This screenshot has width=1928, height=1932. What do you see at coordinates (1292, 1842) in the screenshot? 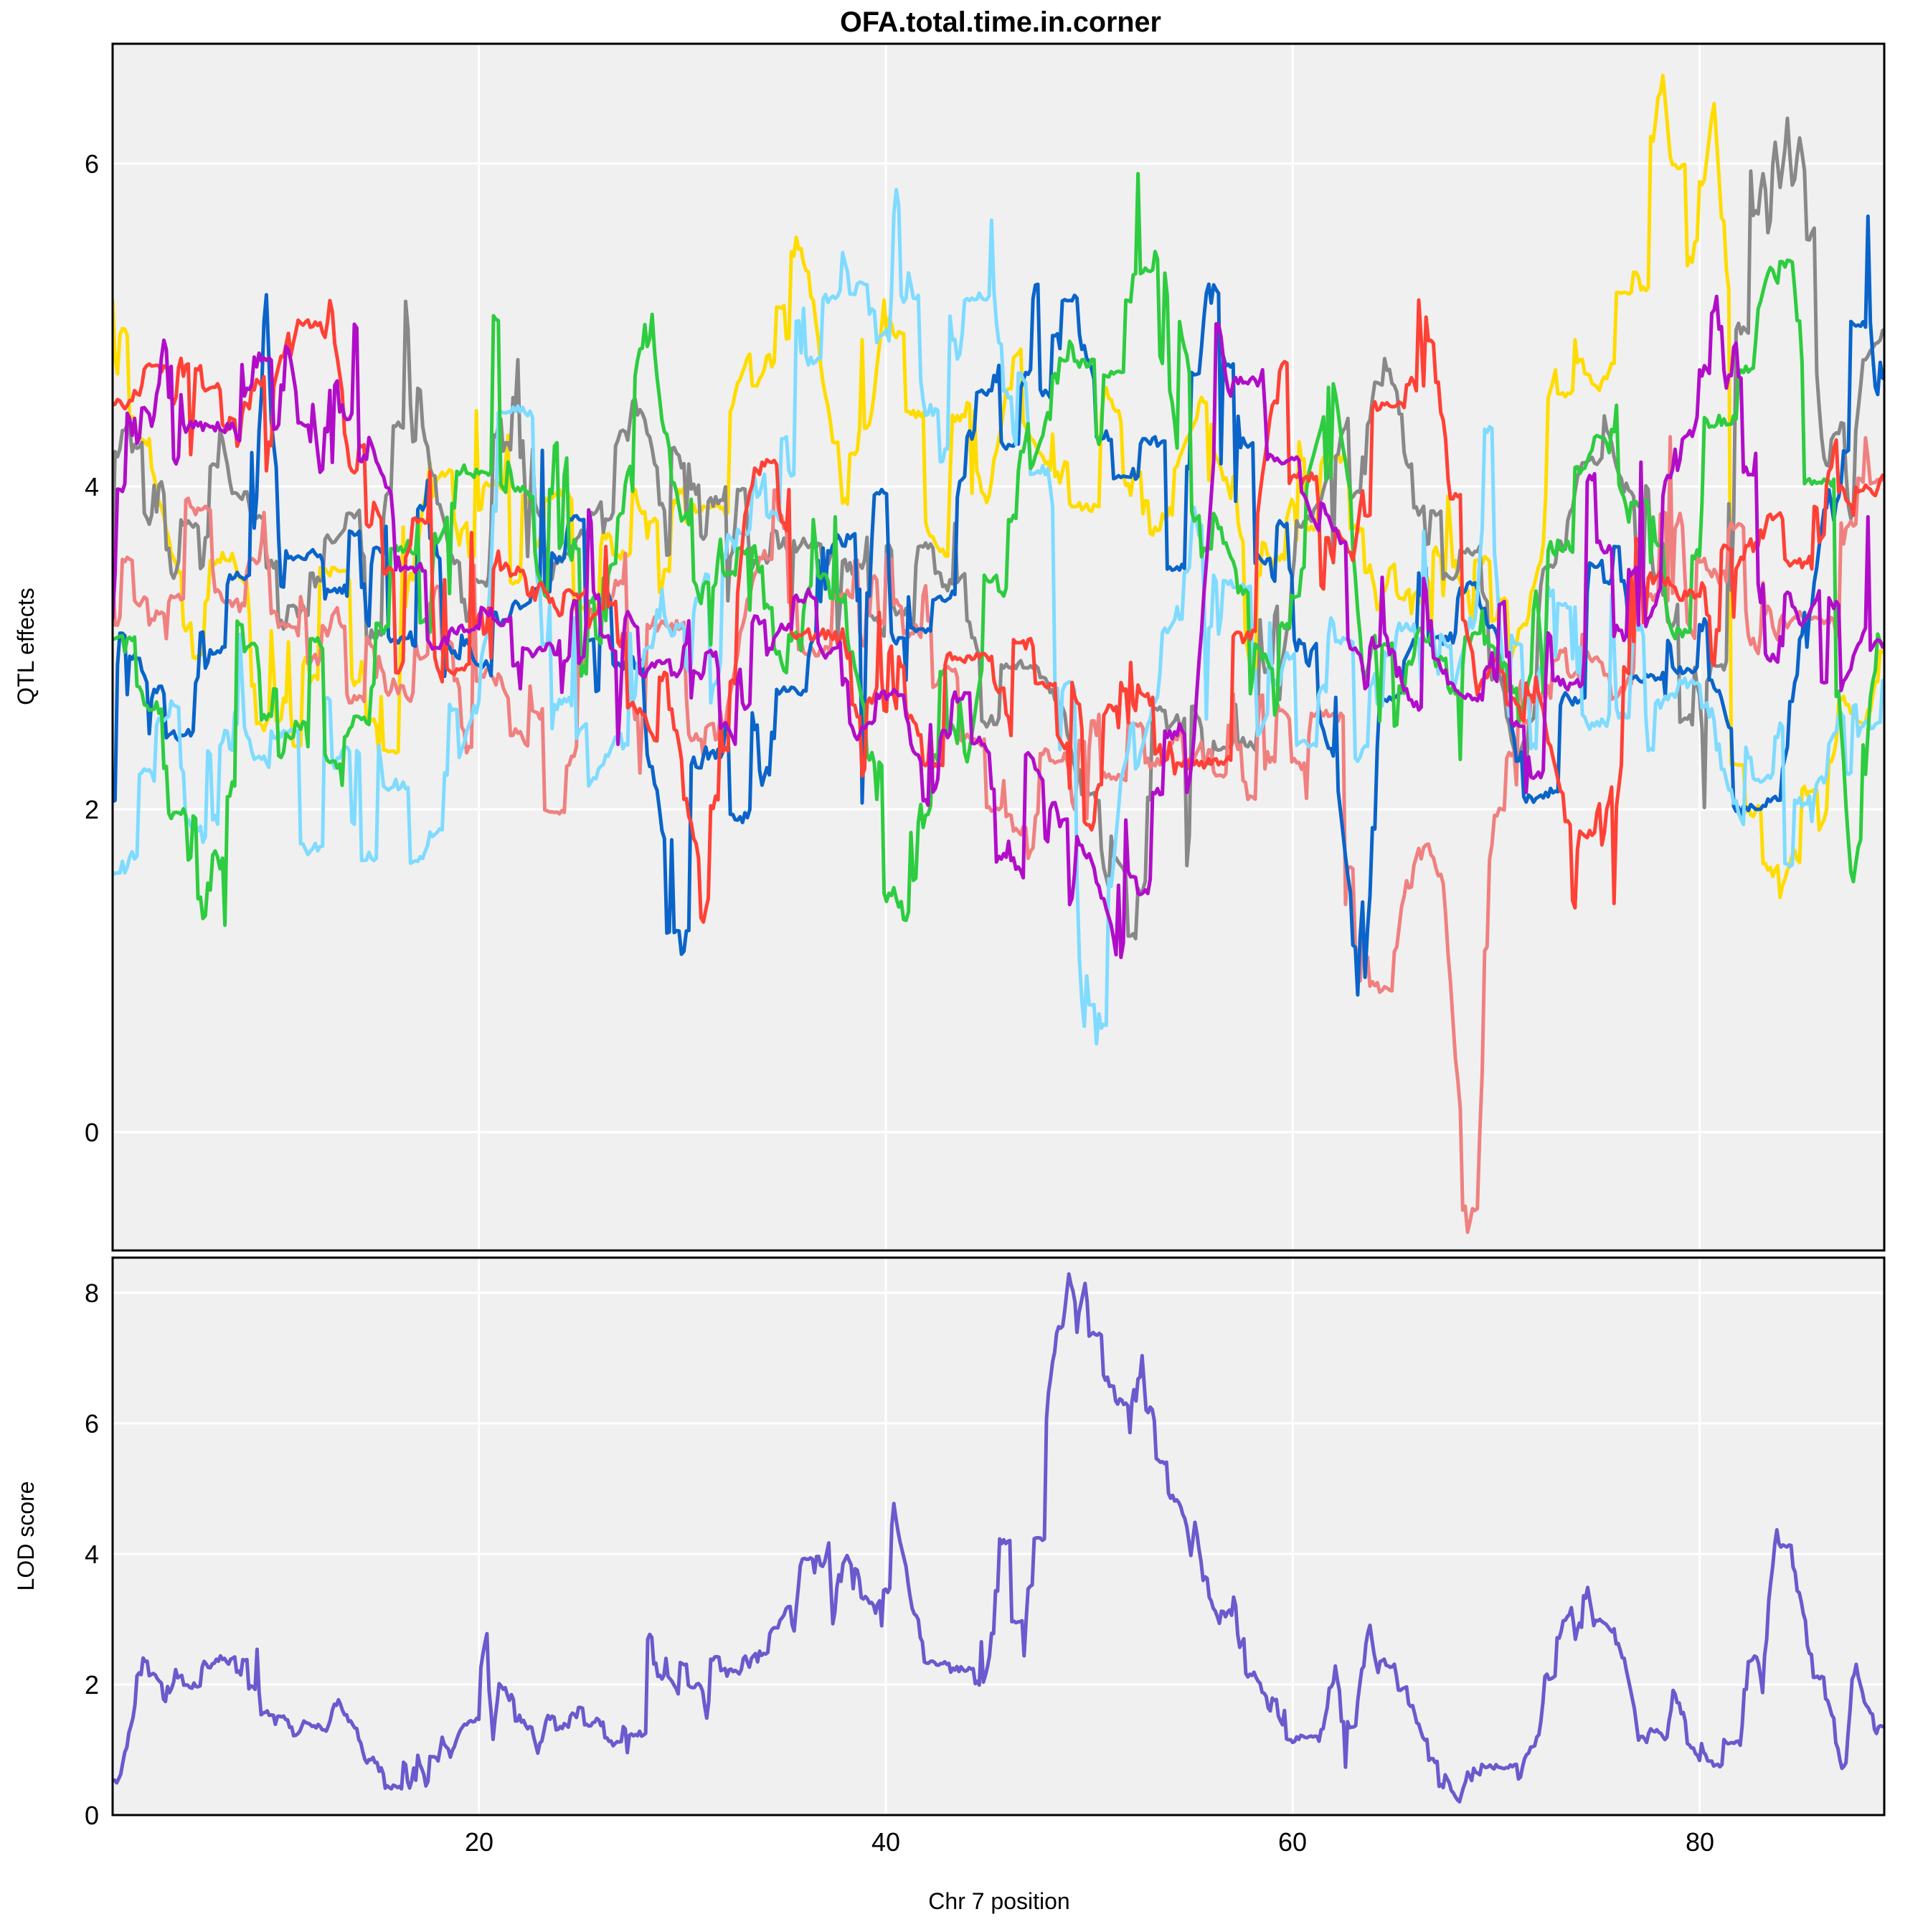
I see `svg-text: 60` at bounding box center [1292, 1842].